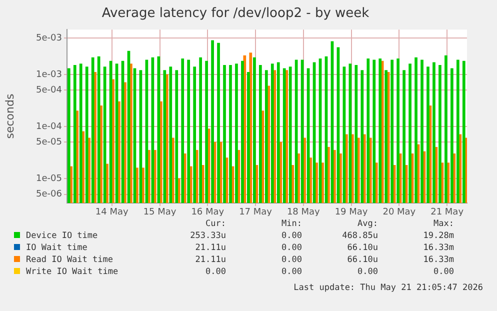 Image resolution: width=497 pixels, height=311 pixels. Describe the element at coordinates (72, 272) in the screenshot. I see `legend-label: Write IO Wait time` at that location.